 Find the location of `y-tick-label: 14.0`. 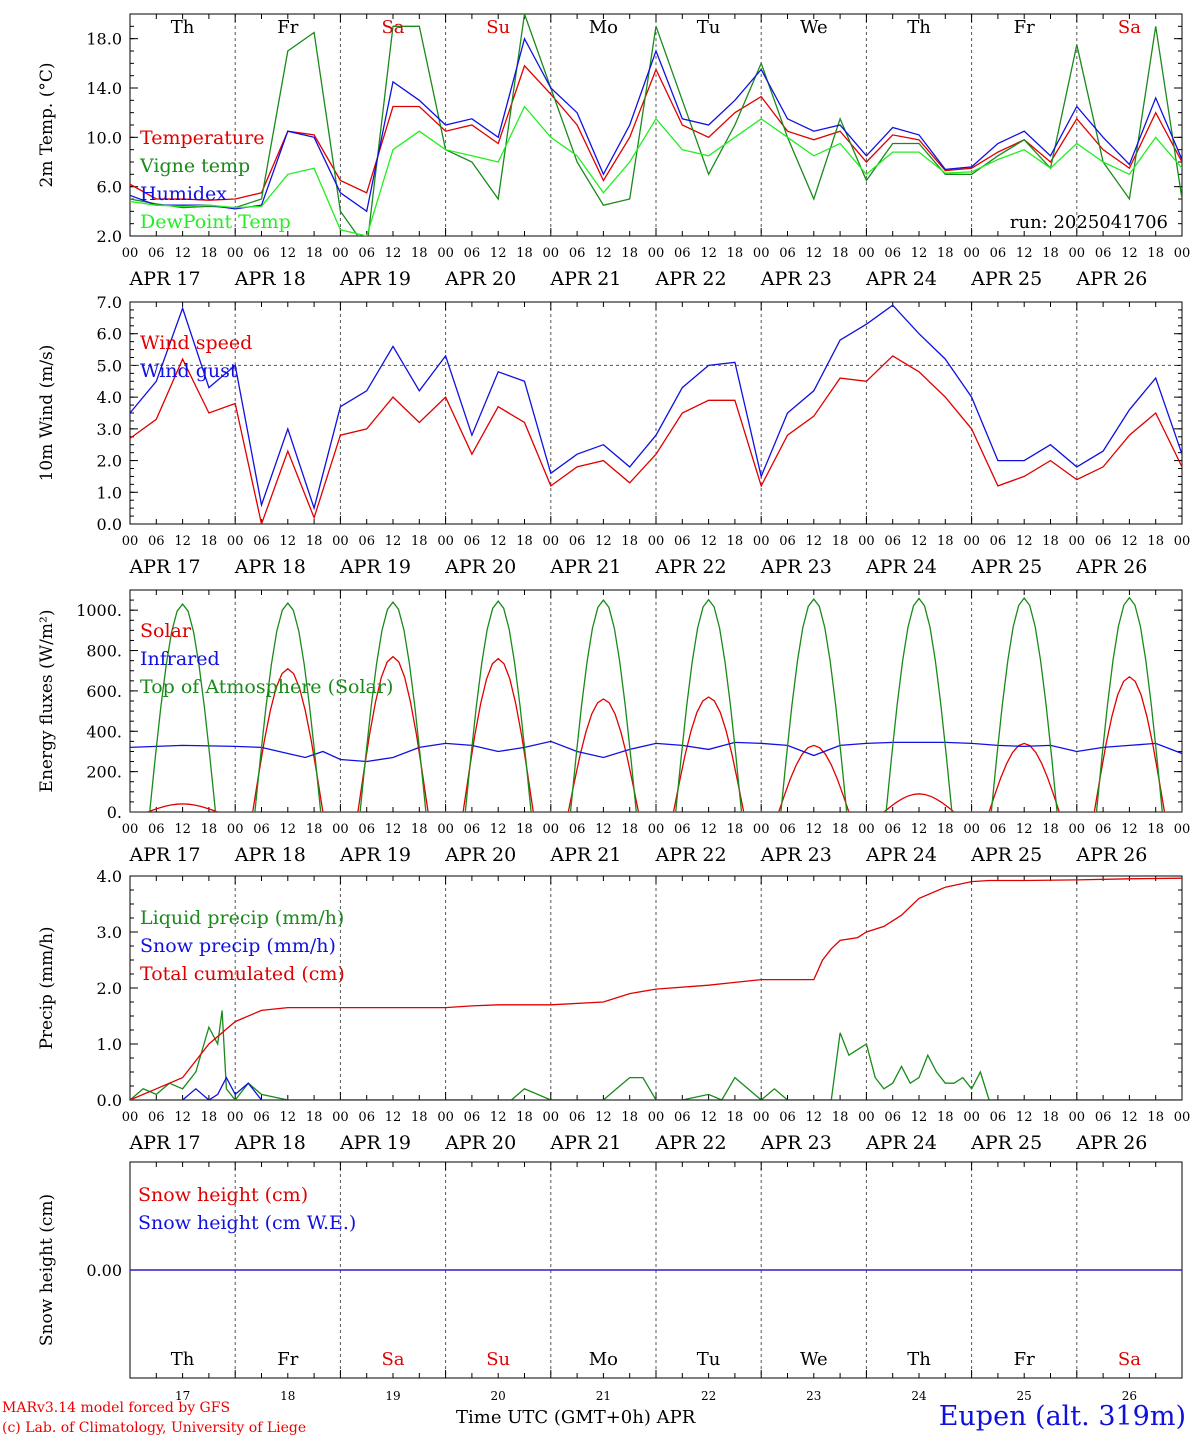

y-tick-label: 14.0 is located at coordinates (104, 88).